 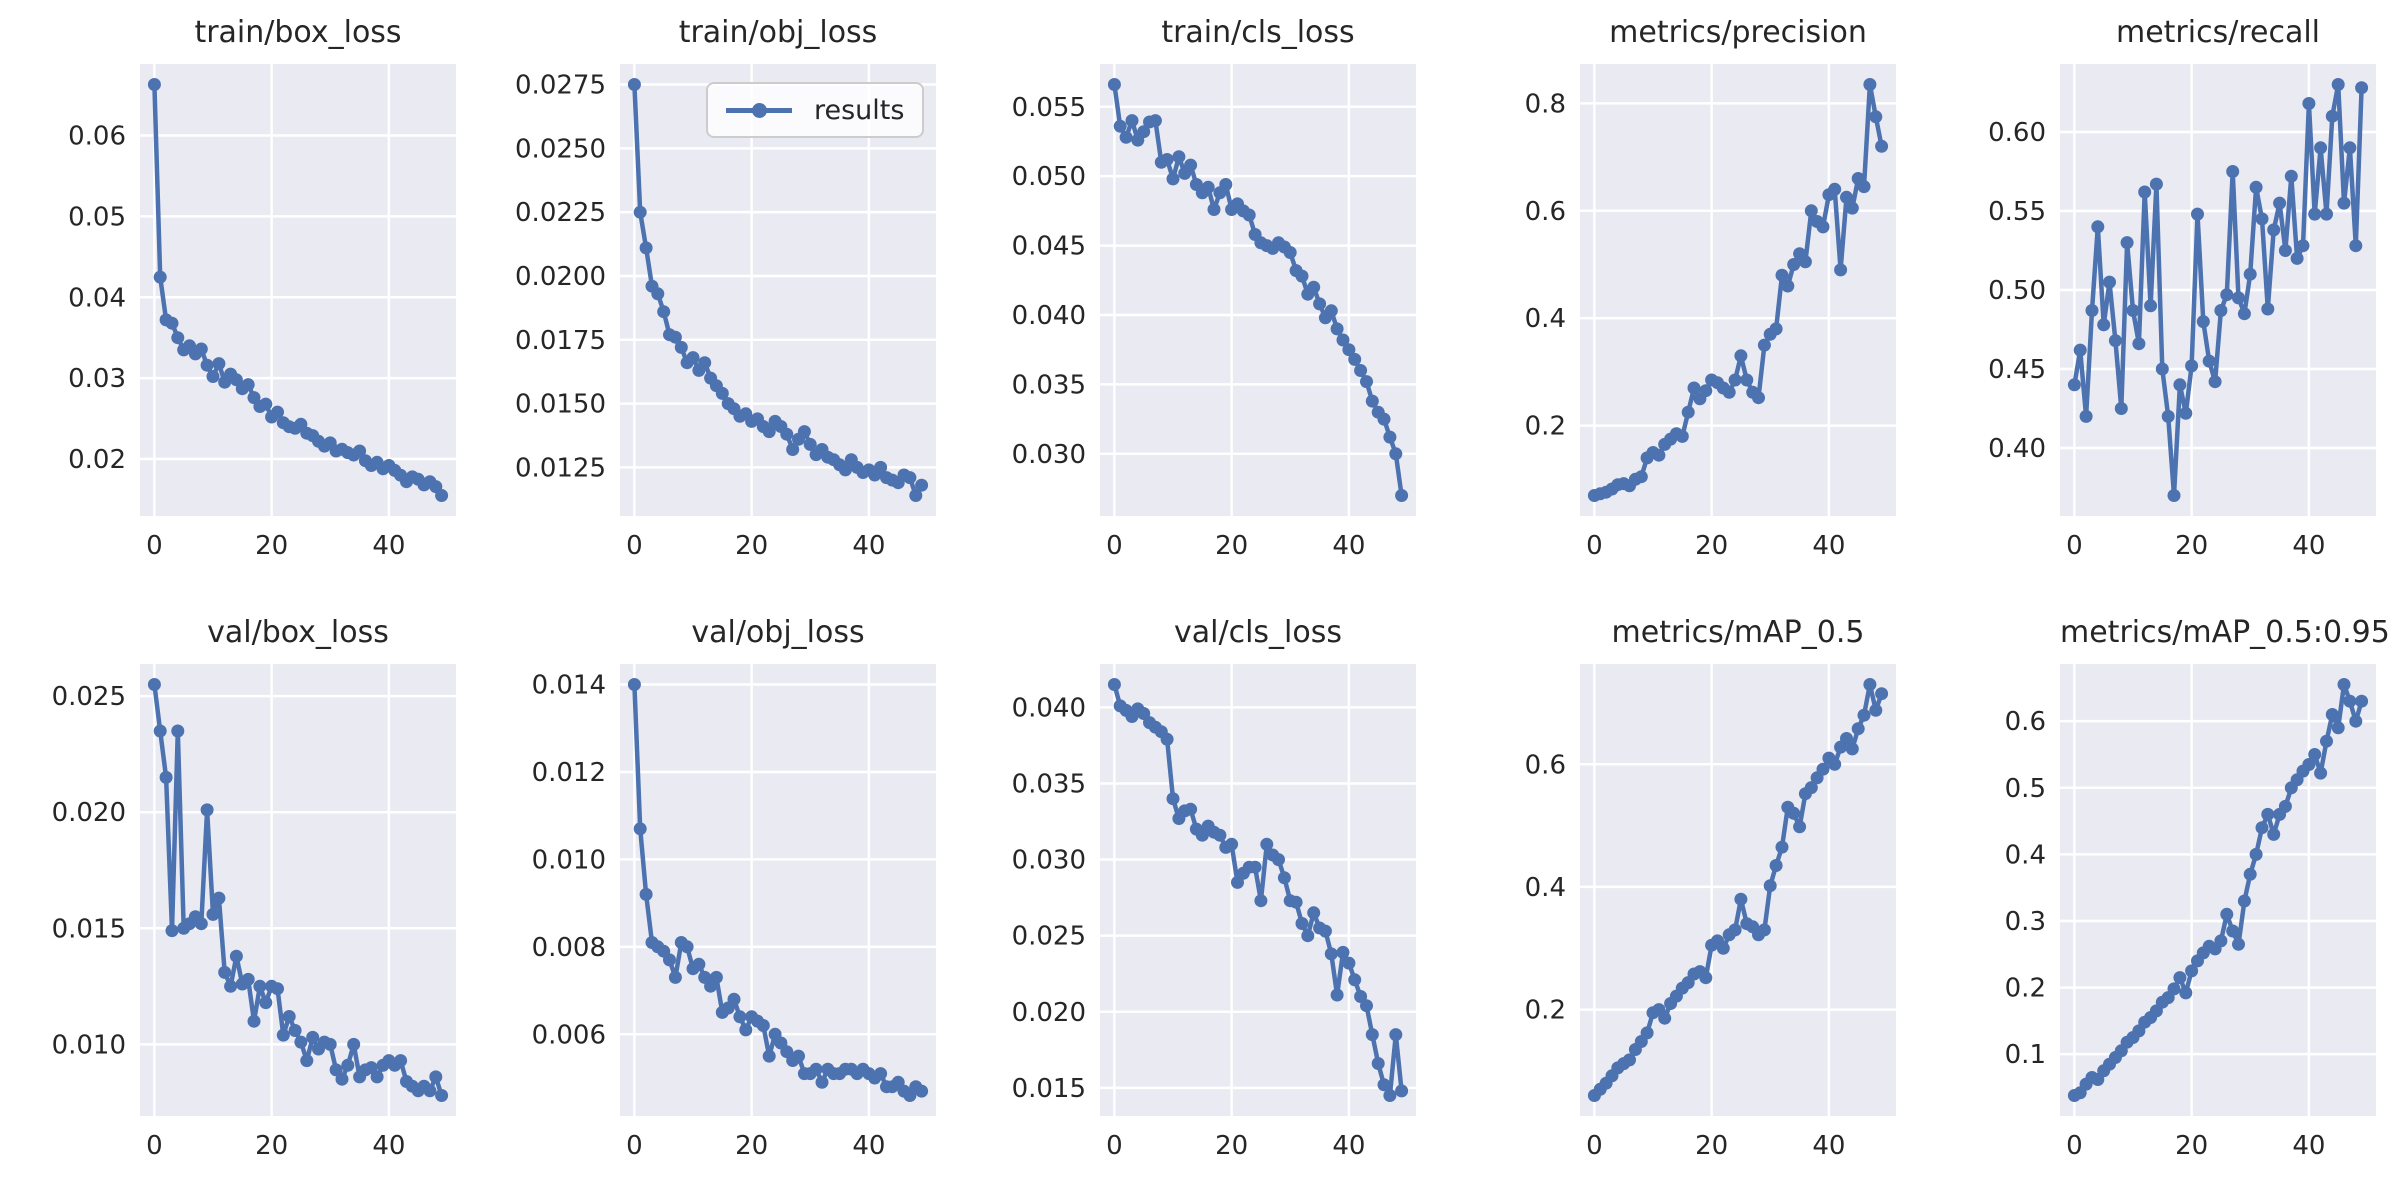 I want to click on subplot-metrics-recall: metrics/recall 0.40 0.45 0.50 0.55 0.60 0 20 40, so click(x=2160, y=300).